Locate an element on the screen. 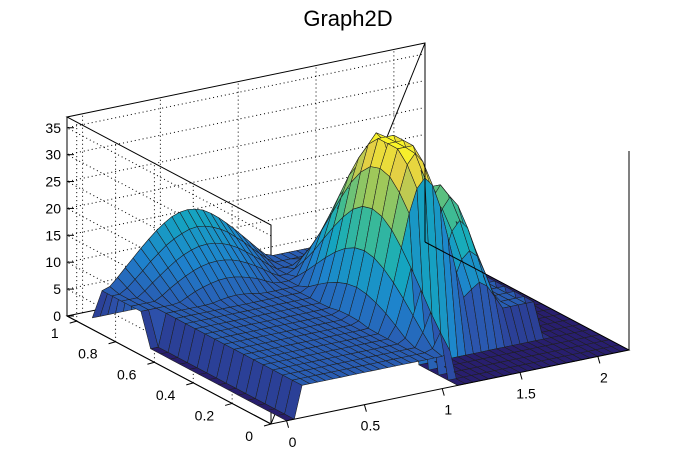 The image size is (696, 472). x-tick-label-4: 2 is located at coordinates (604, 377).